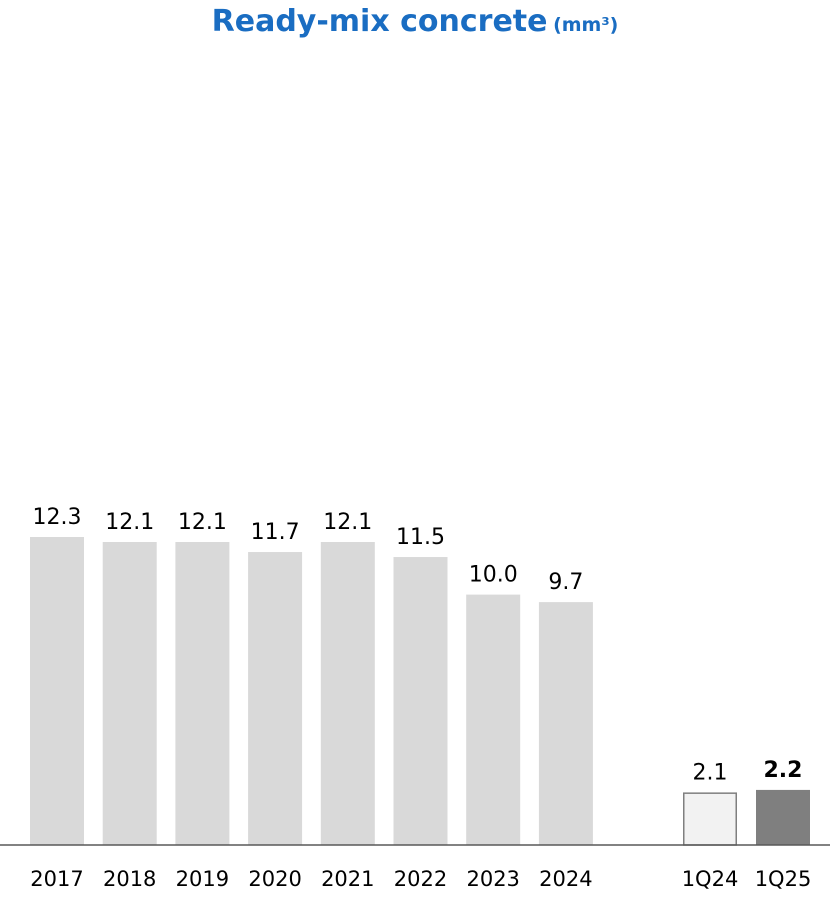  Describe the element at coordinates (565, 723) in the screenshot. I see `bar-2024` at that location.